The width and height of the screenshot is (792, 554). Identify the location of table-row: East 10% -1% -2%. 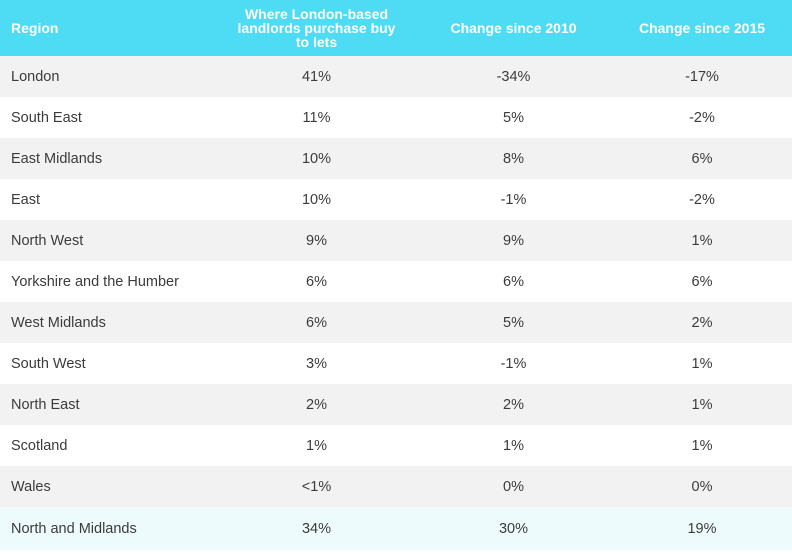
(396, 199).